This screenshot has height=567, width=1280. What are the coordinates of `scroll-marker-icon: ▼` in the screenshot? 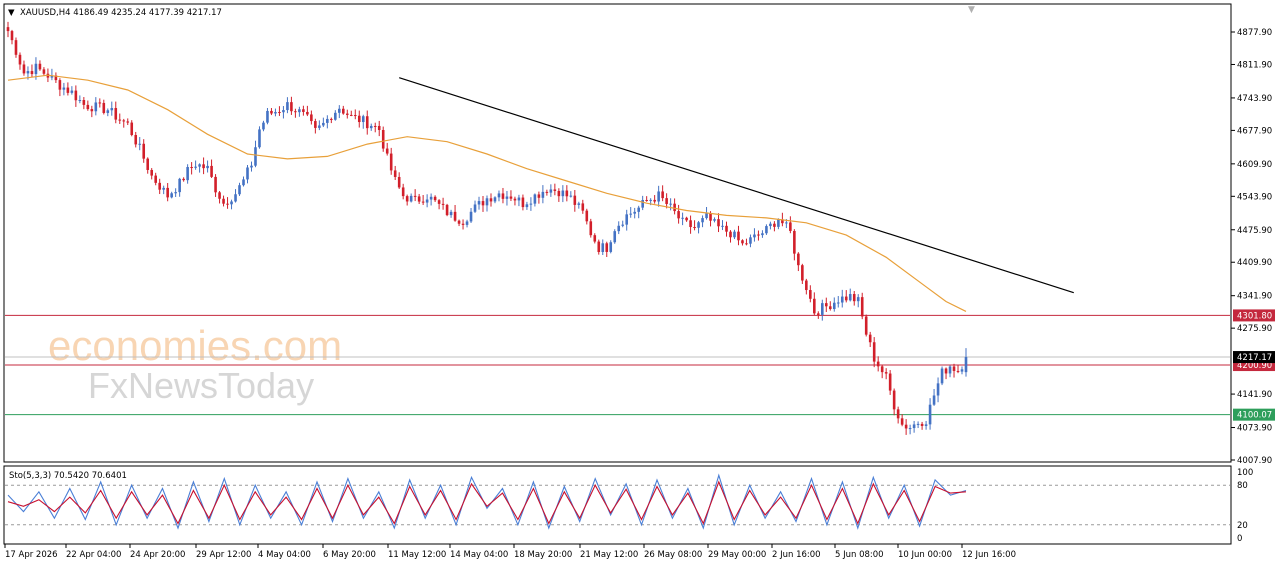 It's located at (971, 10).